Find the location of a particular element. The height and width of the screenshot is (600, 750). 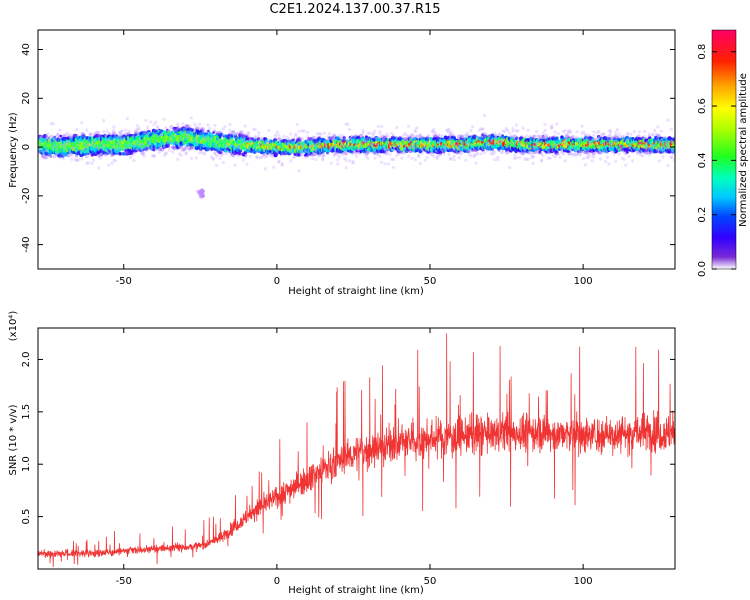

heatmap-points is located at coordinates (356, 156).